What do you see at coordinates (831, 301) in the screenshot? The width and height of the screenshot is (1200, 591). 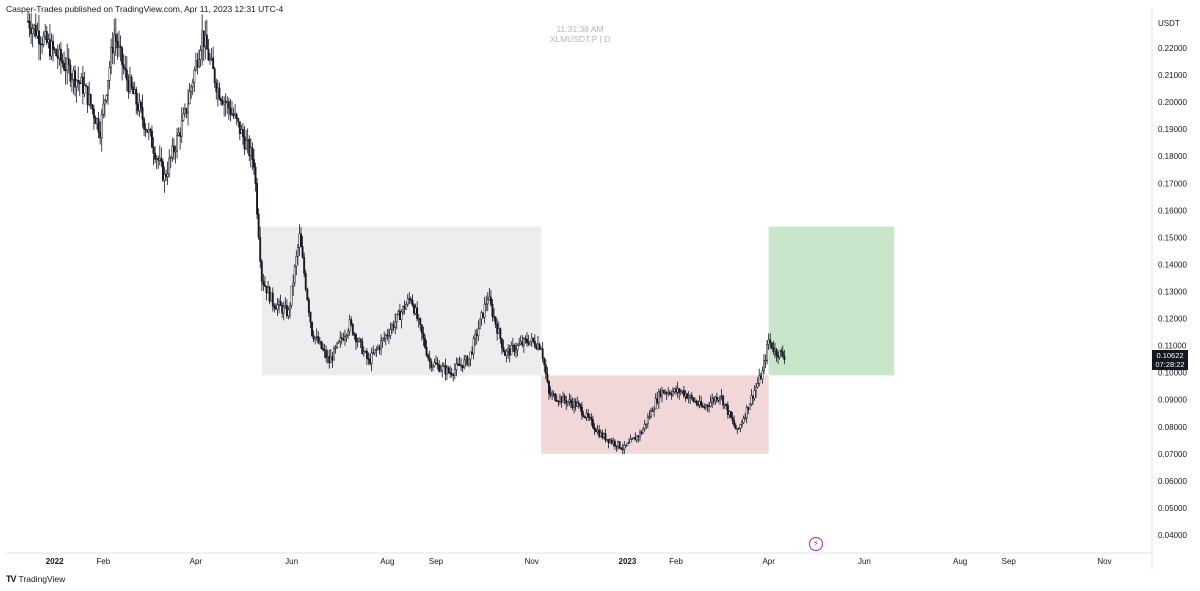 I see `profit-zone` at bounding box center [831, 301].